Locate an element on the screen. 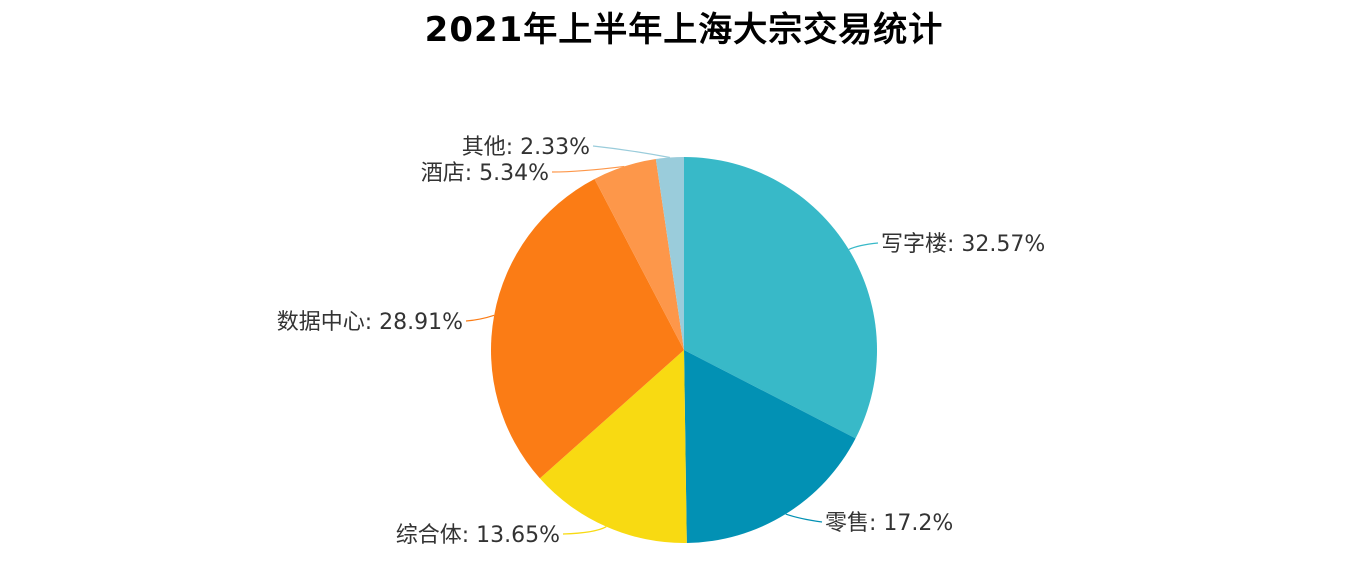  chart-title: 2021年上半年上海大宗交易统计 is located at coordinates (684, 30).